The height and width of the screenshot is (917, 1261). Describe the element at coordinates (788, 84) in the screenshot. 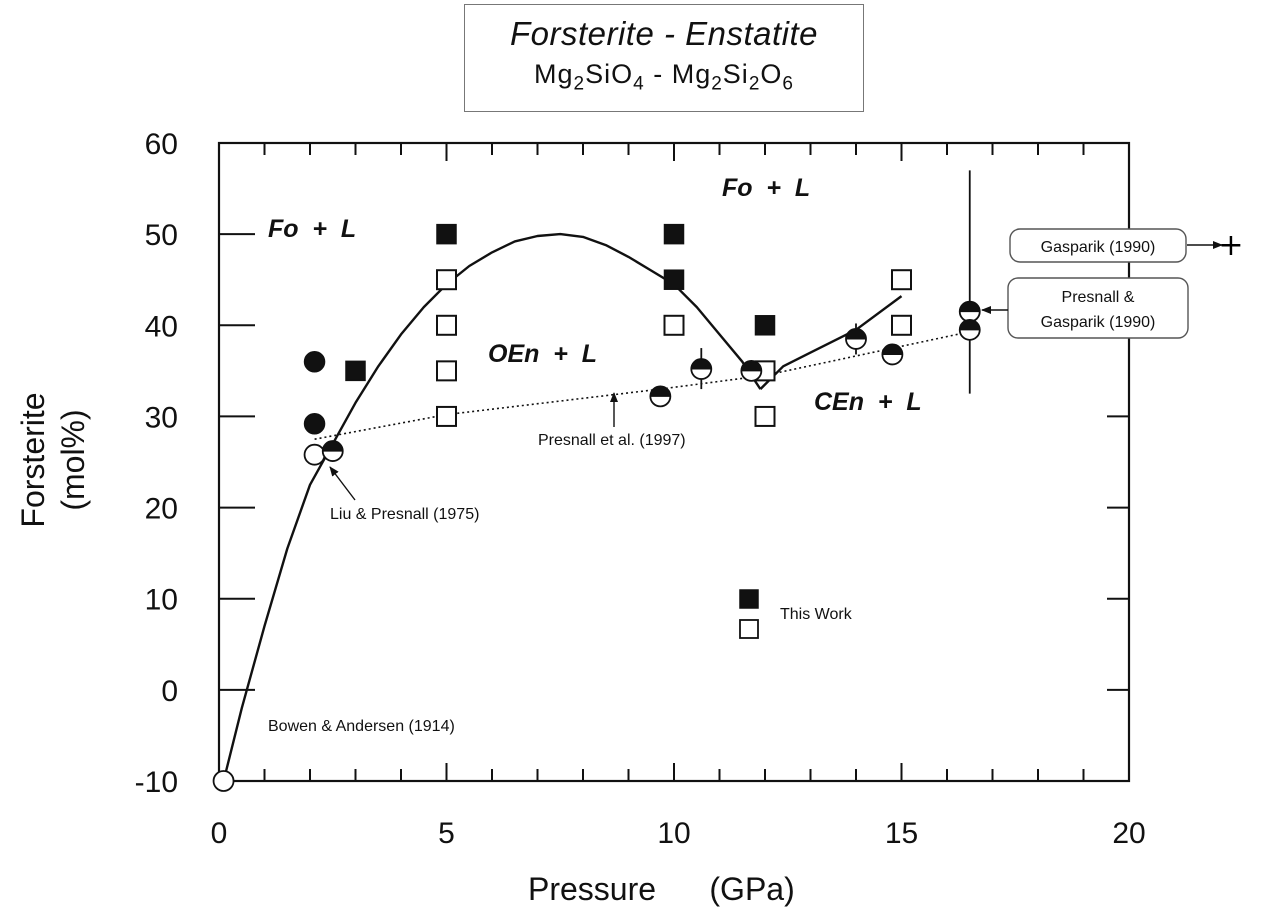

I see `subtitle-sub: 6` at that location.